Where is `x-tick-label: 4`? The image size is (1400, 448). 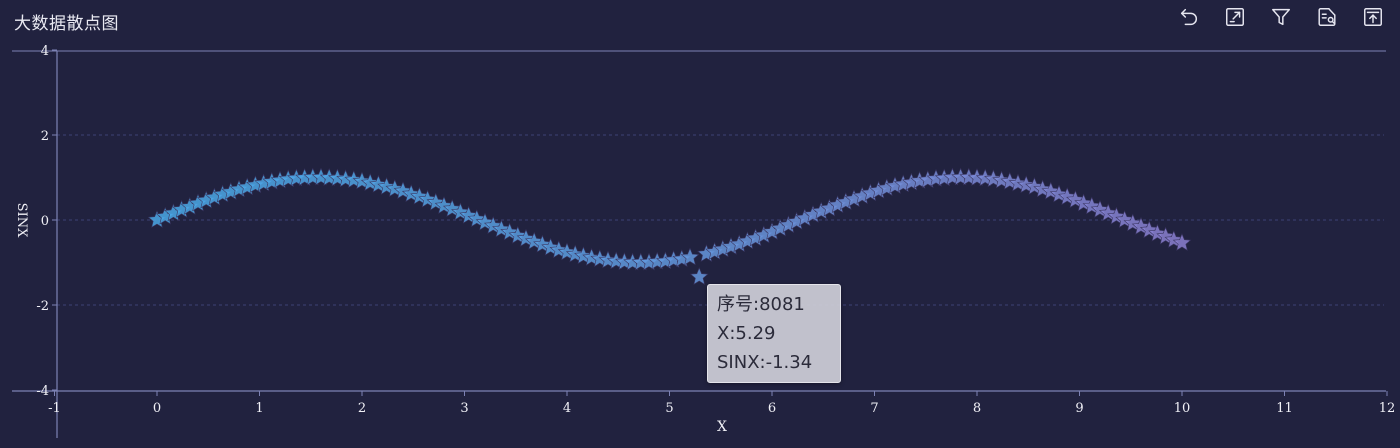 x-tick-label: 4 is located at coordinates (567, 408).